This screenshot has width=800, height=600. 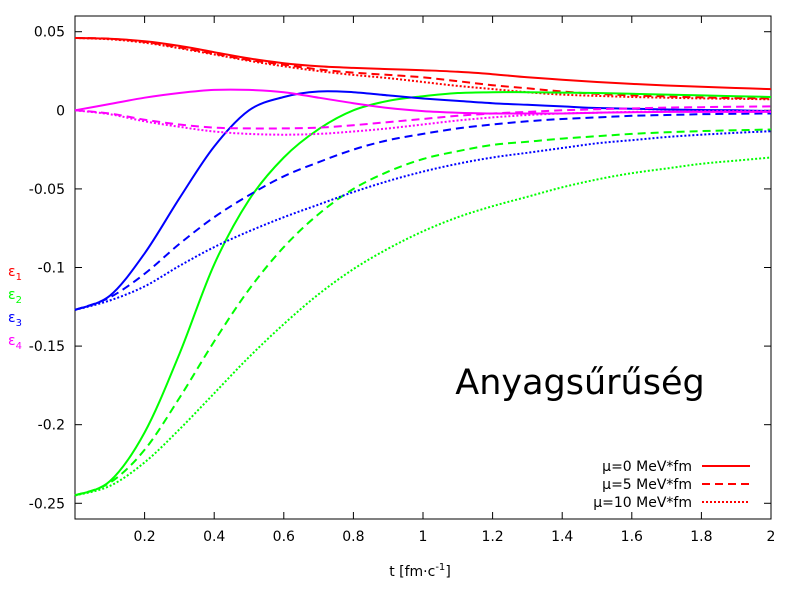 I want to click on y-tick-label: -0.05, so click(x=47, y=190).